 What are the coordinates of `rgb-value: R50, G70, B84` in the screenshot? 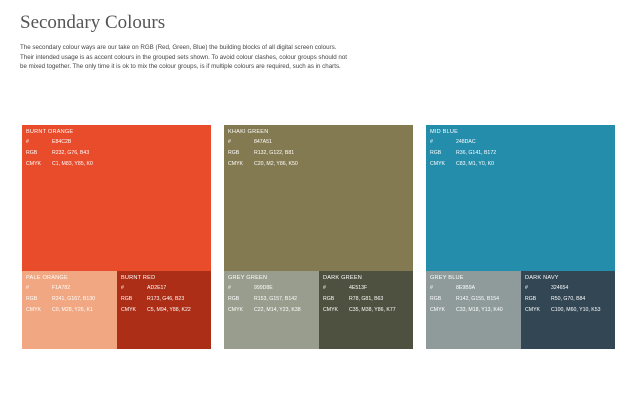 It's located at (568, 299).